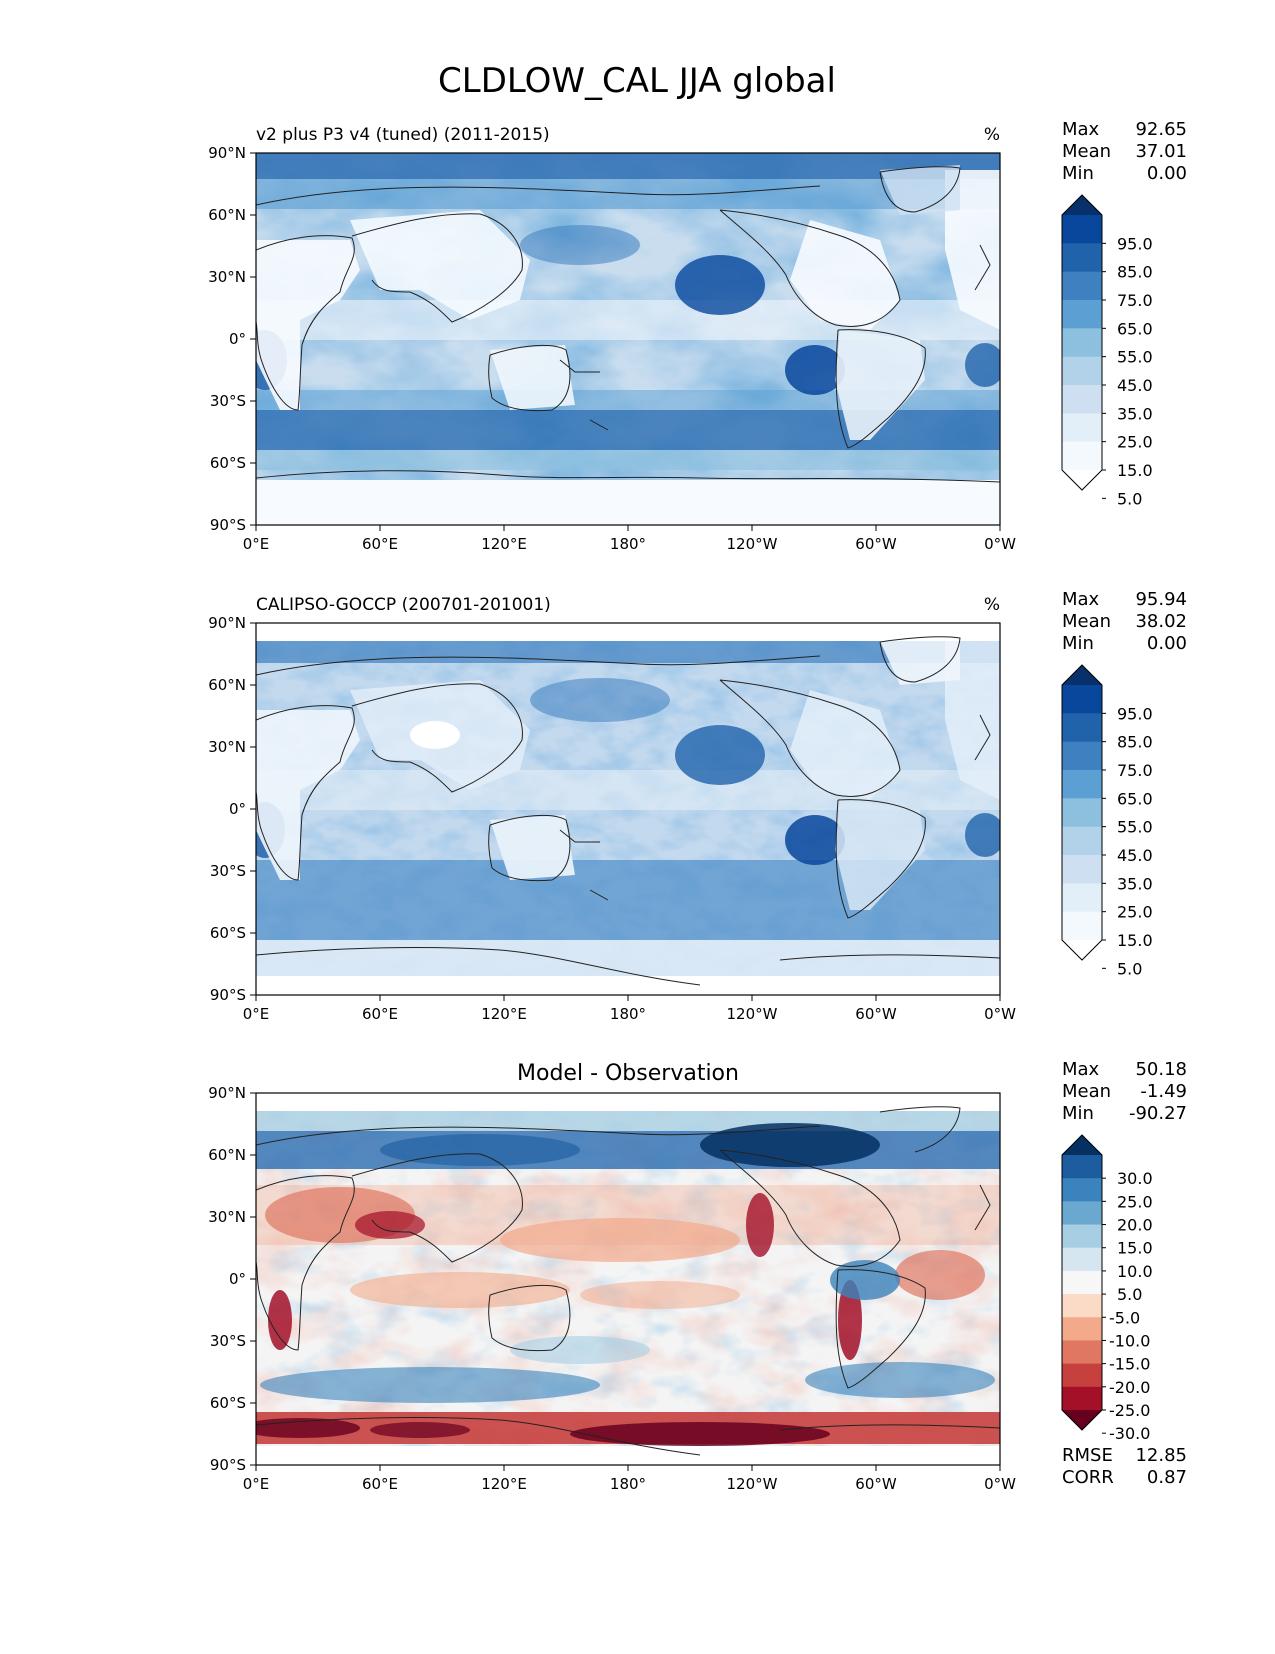 This screenshot has width=1275, height=1654. Describe the element at coordinates (1135, 1225) in the screenshot. I see `colorbar-tick-label: 20.0` at that location.